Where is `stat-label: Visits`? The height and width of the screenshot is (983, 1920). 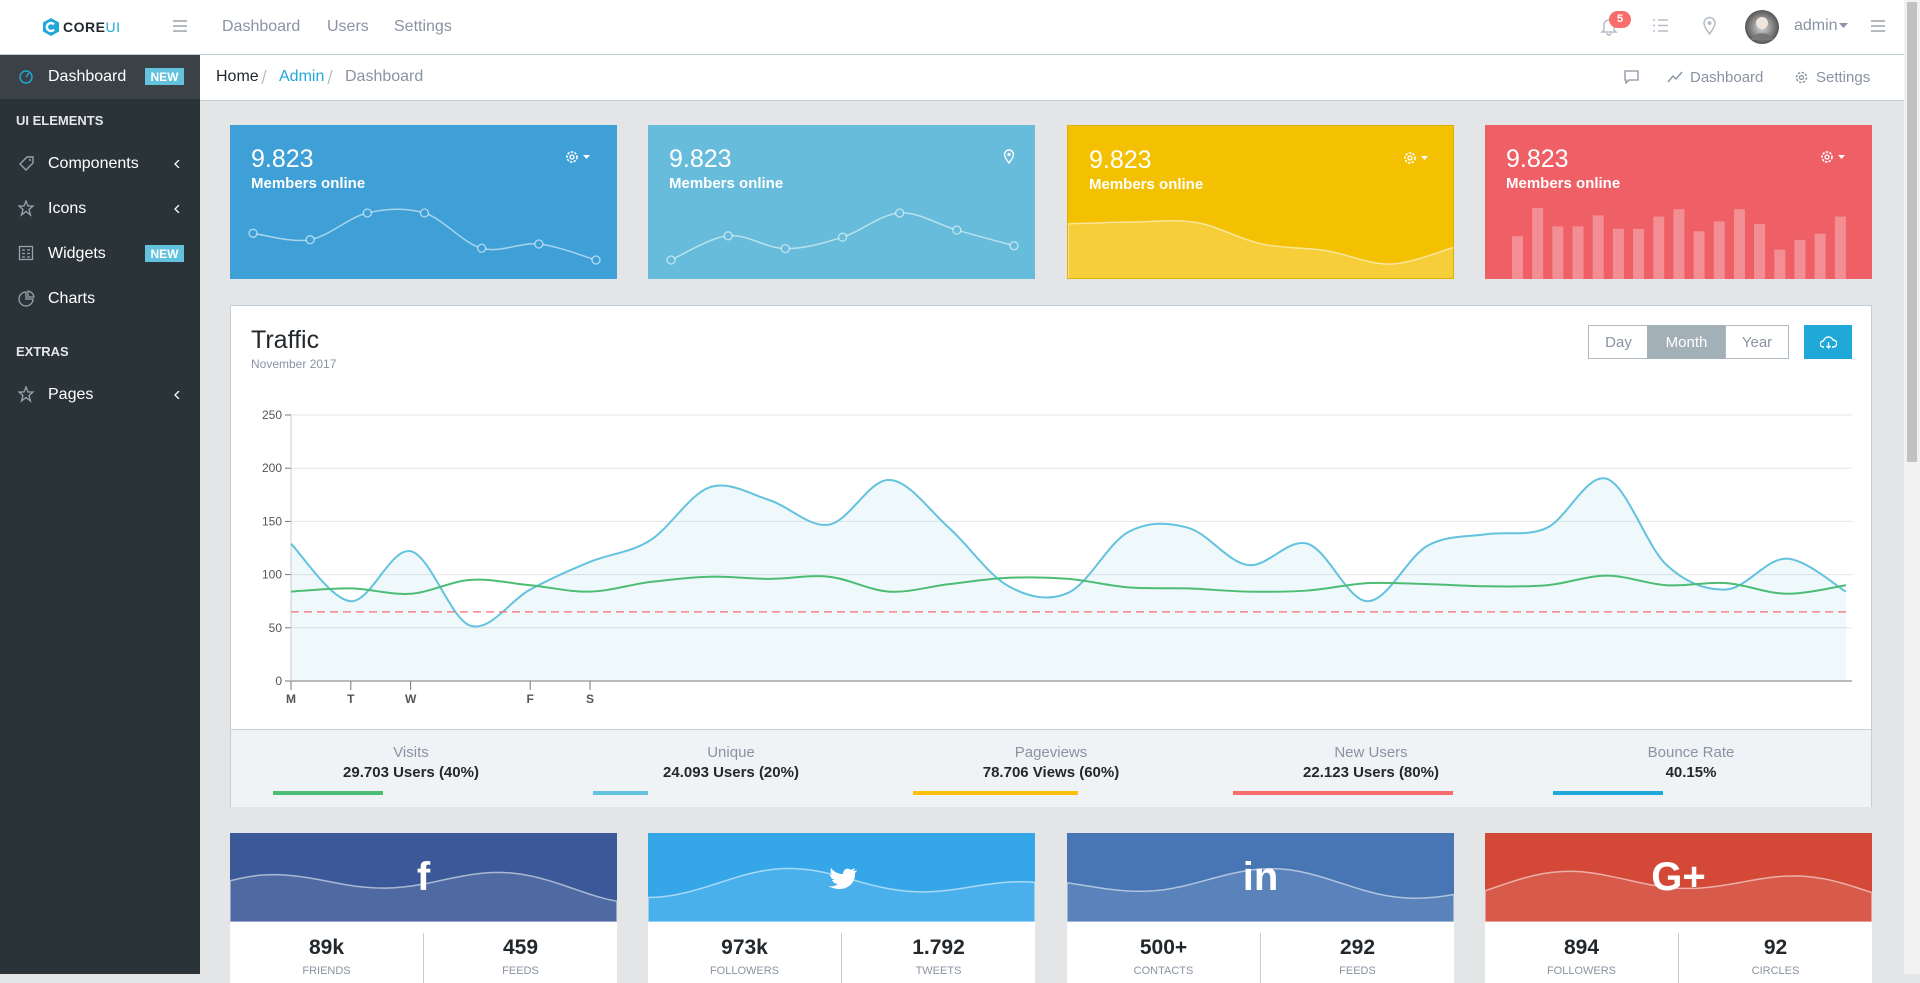
stat-label: Visits is located at coordinates (411, 752).